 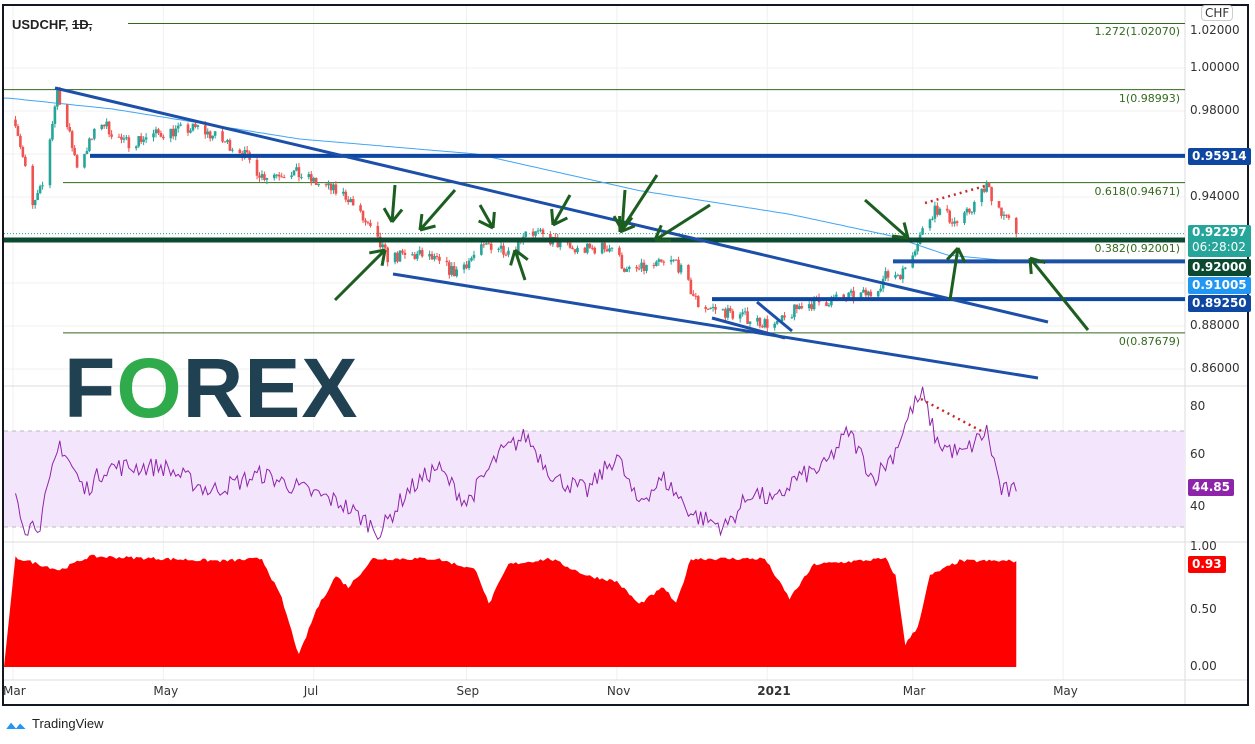 What do you see at coordinates (1215, 30) in the screenshot?
I see `price-tick: 1.02000` at bounding box center [1215, 30].